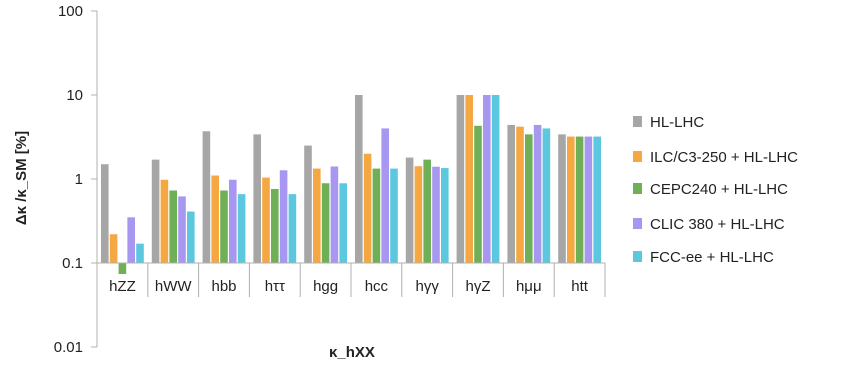 The image size is (847, 374). Describe the element at coordinates (72, 263) in the screenshot. I see `y-tick-label: 0.1` at that location.